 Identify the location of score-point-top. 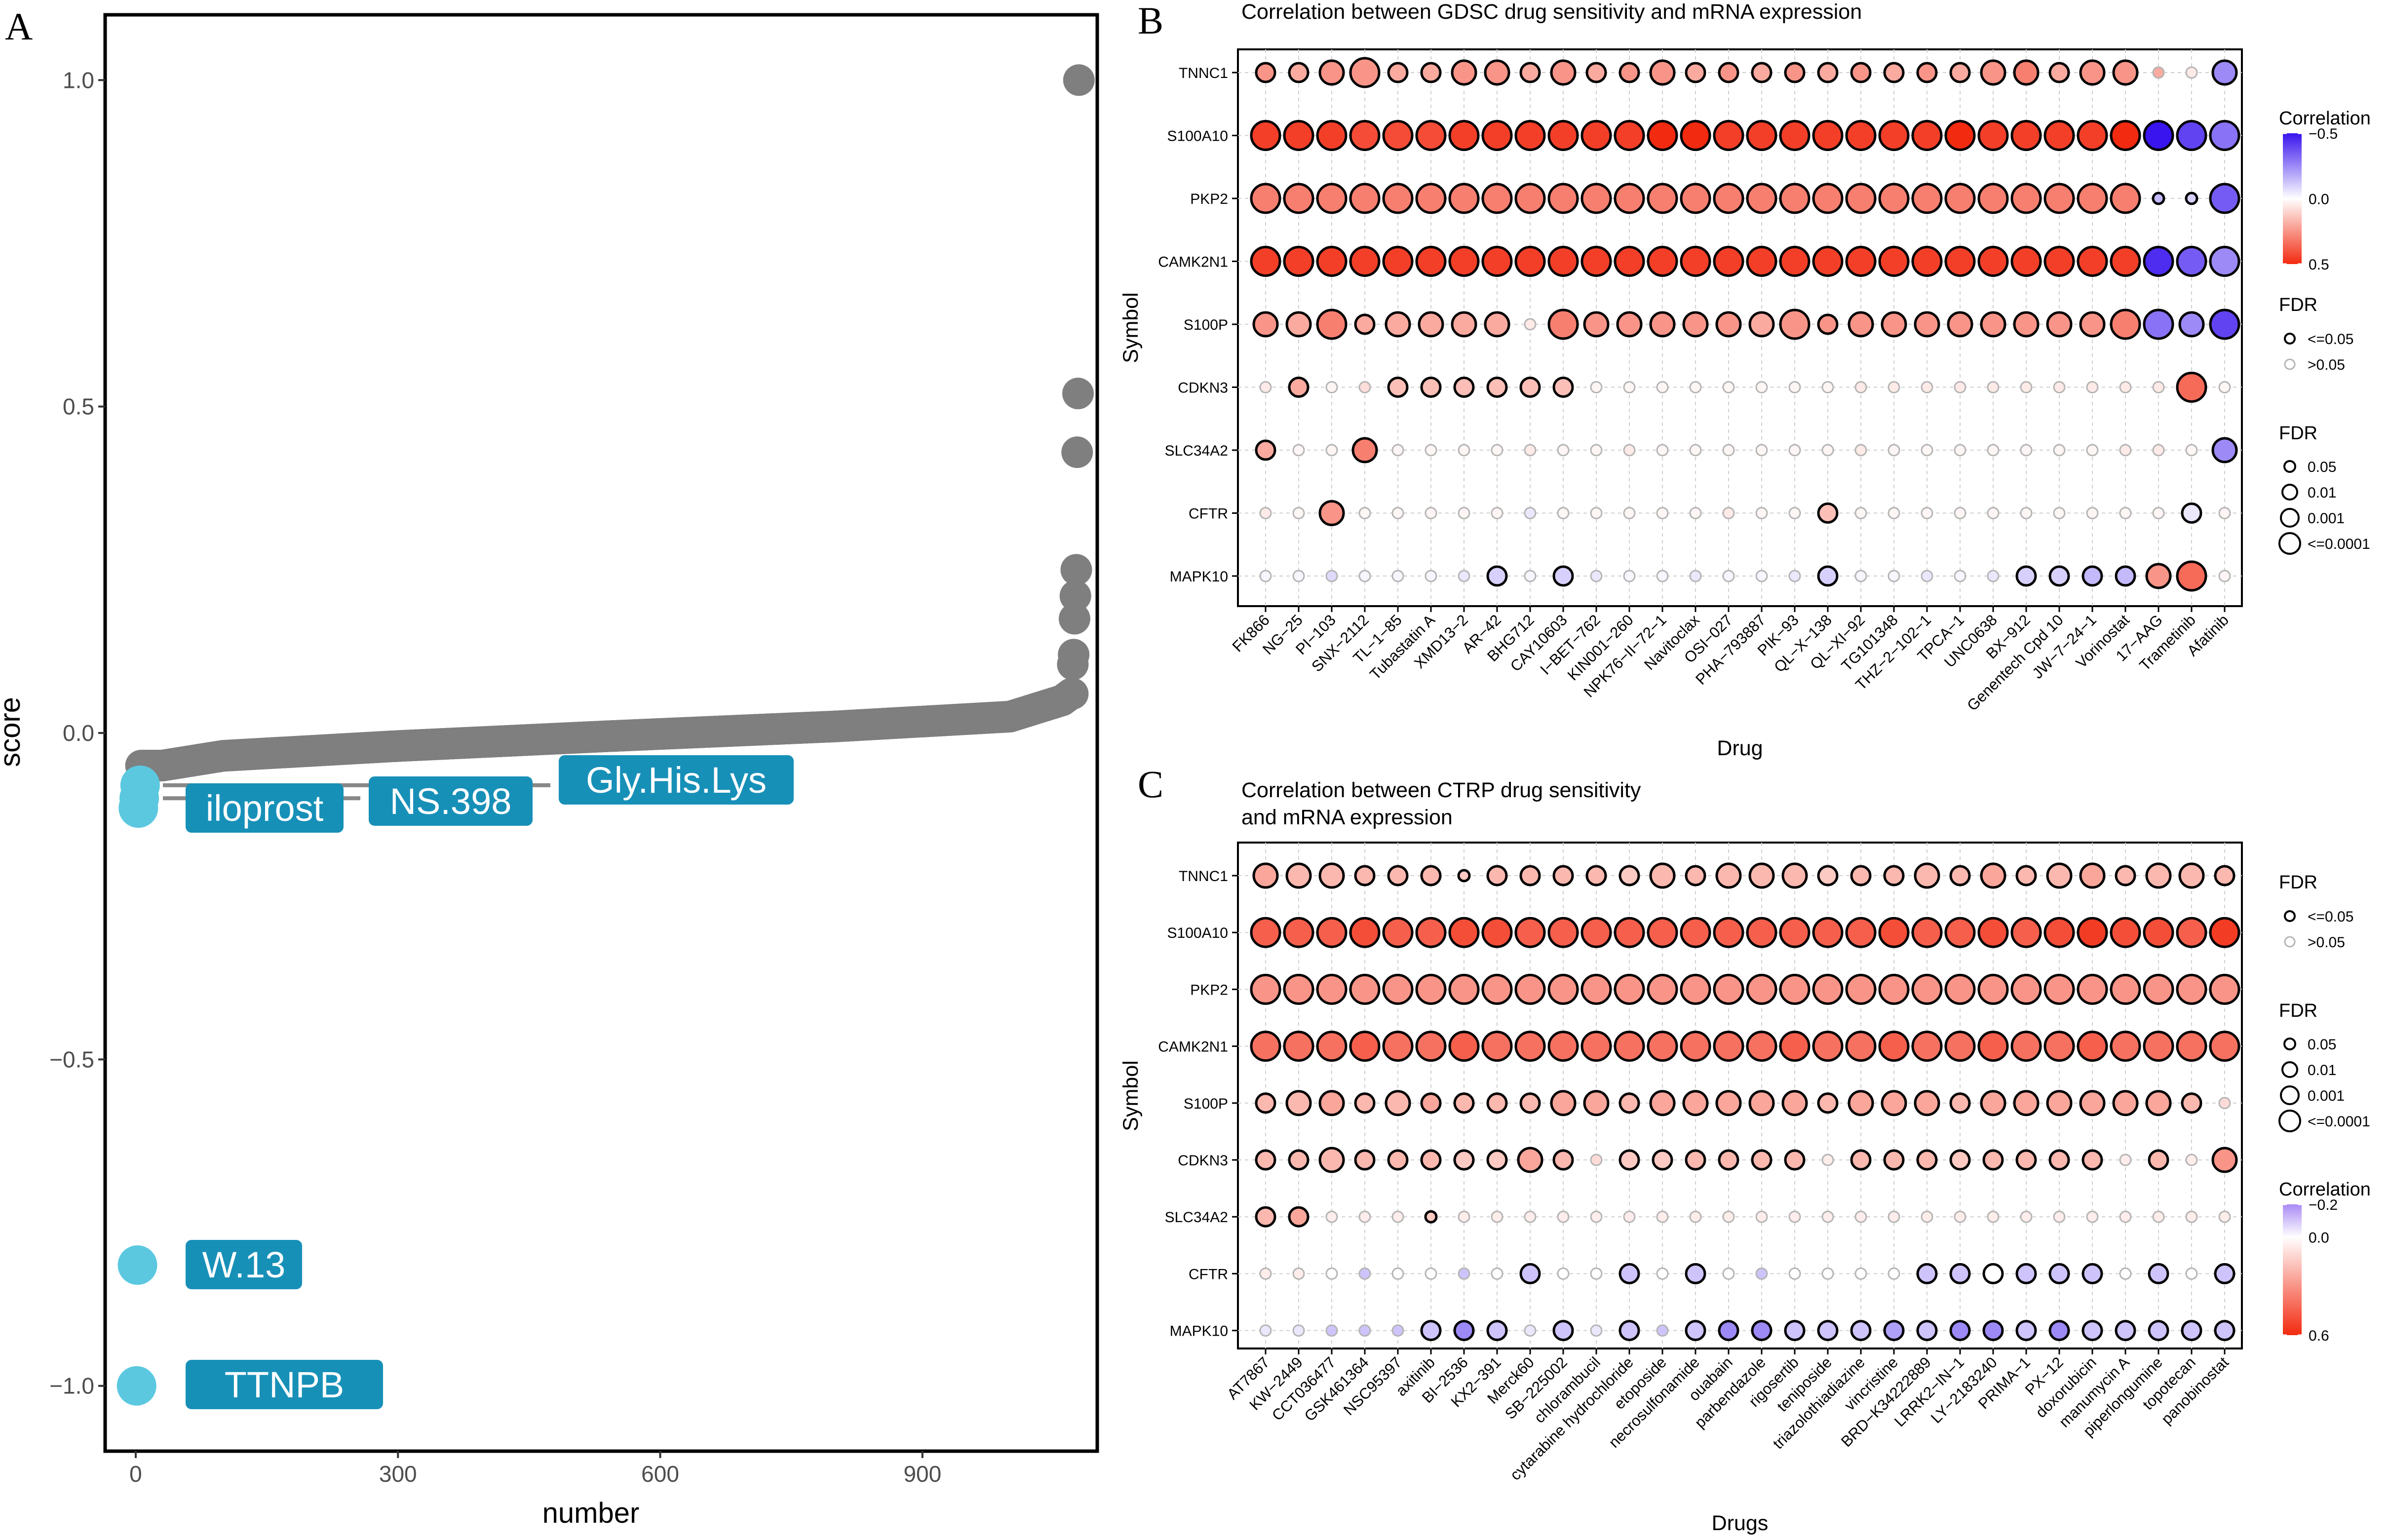
(1078, 394).